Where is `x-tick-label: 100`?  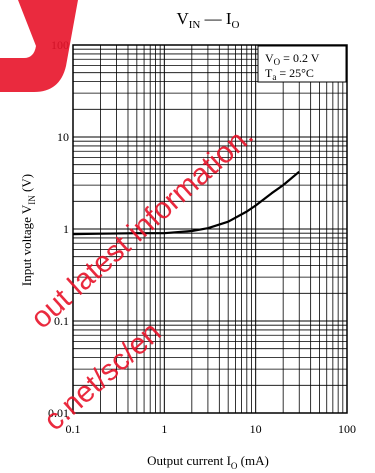
x-tick-label: 100 is located at coordinates (347, 429).